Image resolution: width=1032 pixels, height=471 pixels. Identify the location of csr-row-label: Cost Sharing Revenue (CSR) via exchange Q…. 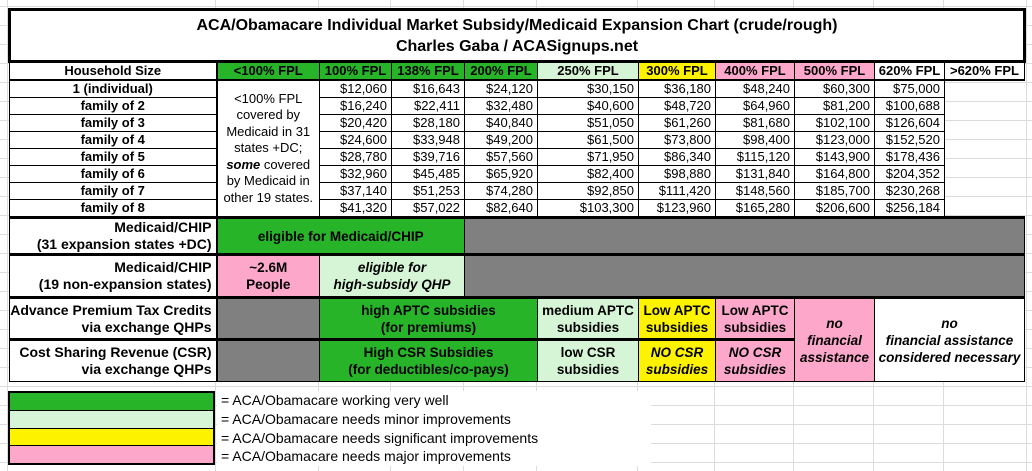
(113, 360).